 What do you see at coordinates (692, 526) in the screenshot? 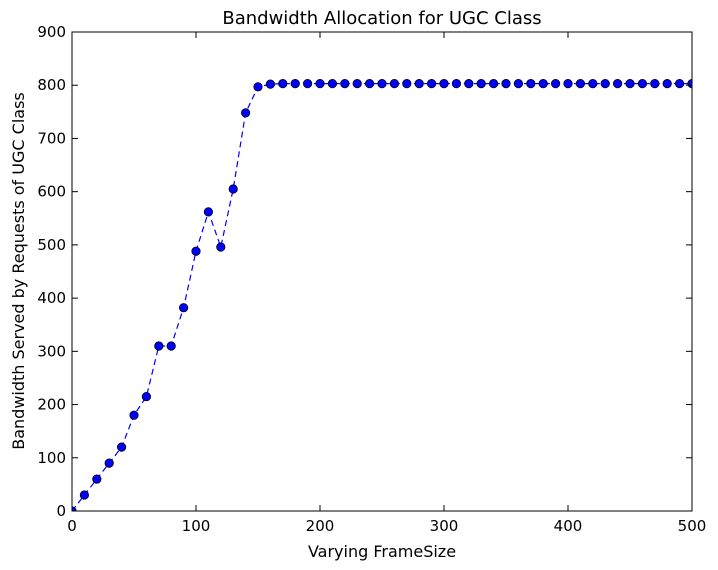
I see `x-tick-label: 500` at bounding box center [692, 526].